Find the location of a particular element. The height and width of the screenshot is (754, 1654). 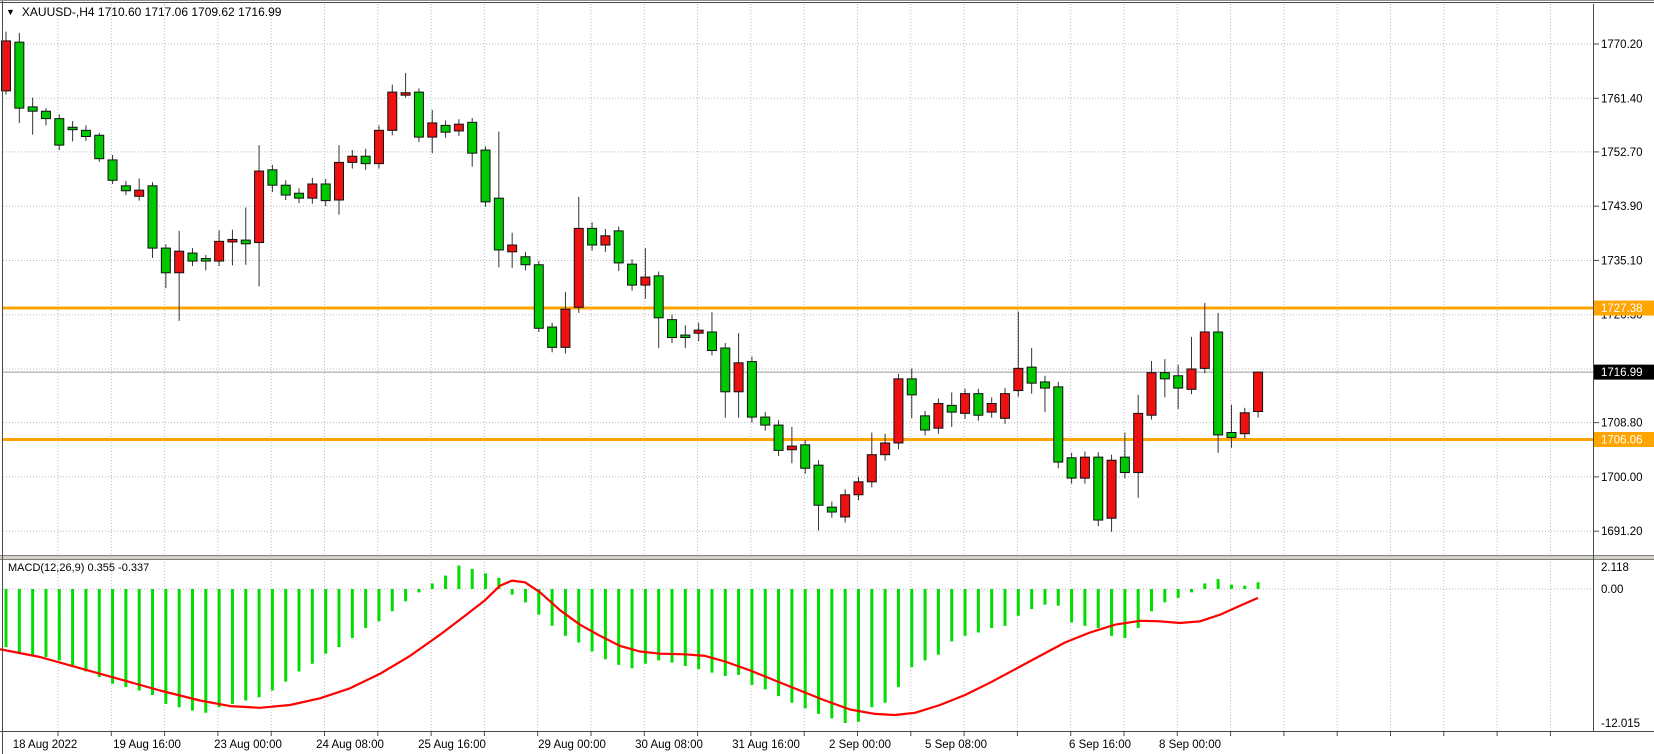

macd-indicator-label: MACD(12,26,9) 0.355 -0.337 is located at coordinates (79, 568).